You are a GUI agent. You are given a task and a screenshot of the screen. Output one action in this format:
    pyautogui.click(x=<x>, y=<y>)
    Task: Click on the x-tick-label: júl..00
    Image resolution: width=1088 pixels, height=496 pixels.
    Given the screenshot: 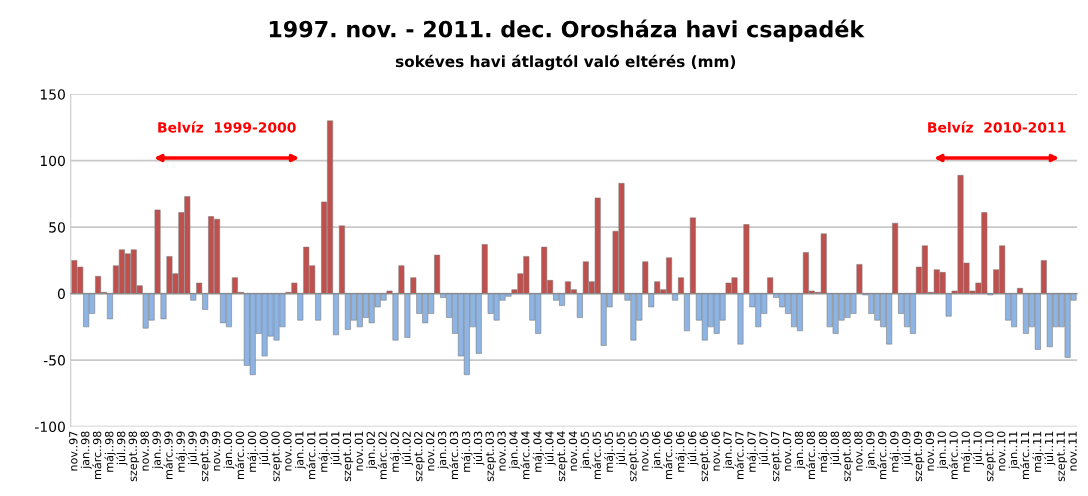 What is the action you would take?
    pyautogui.click(x=265, y=448)
    